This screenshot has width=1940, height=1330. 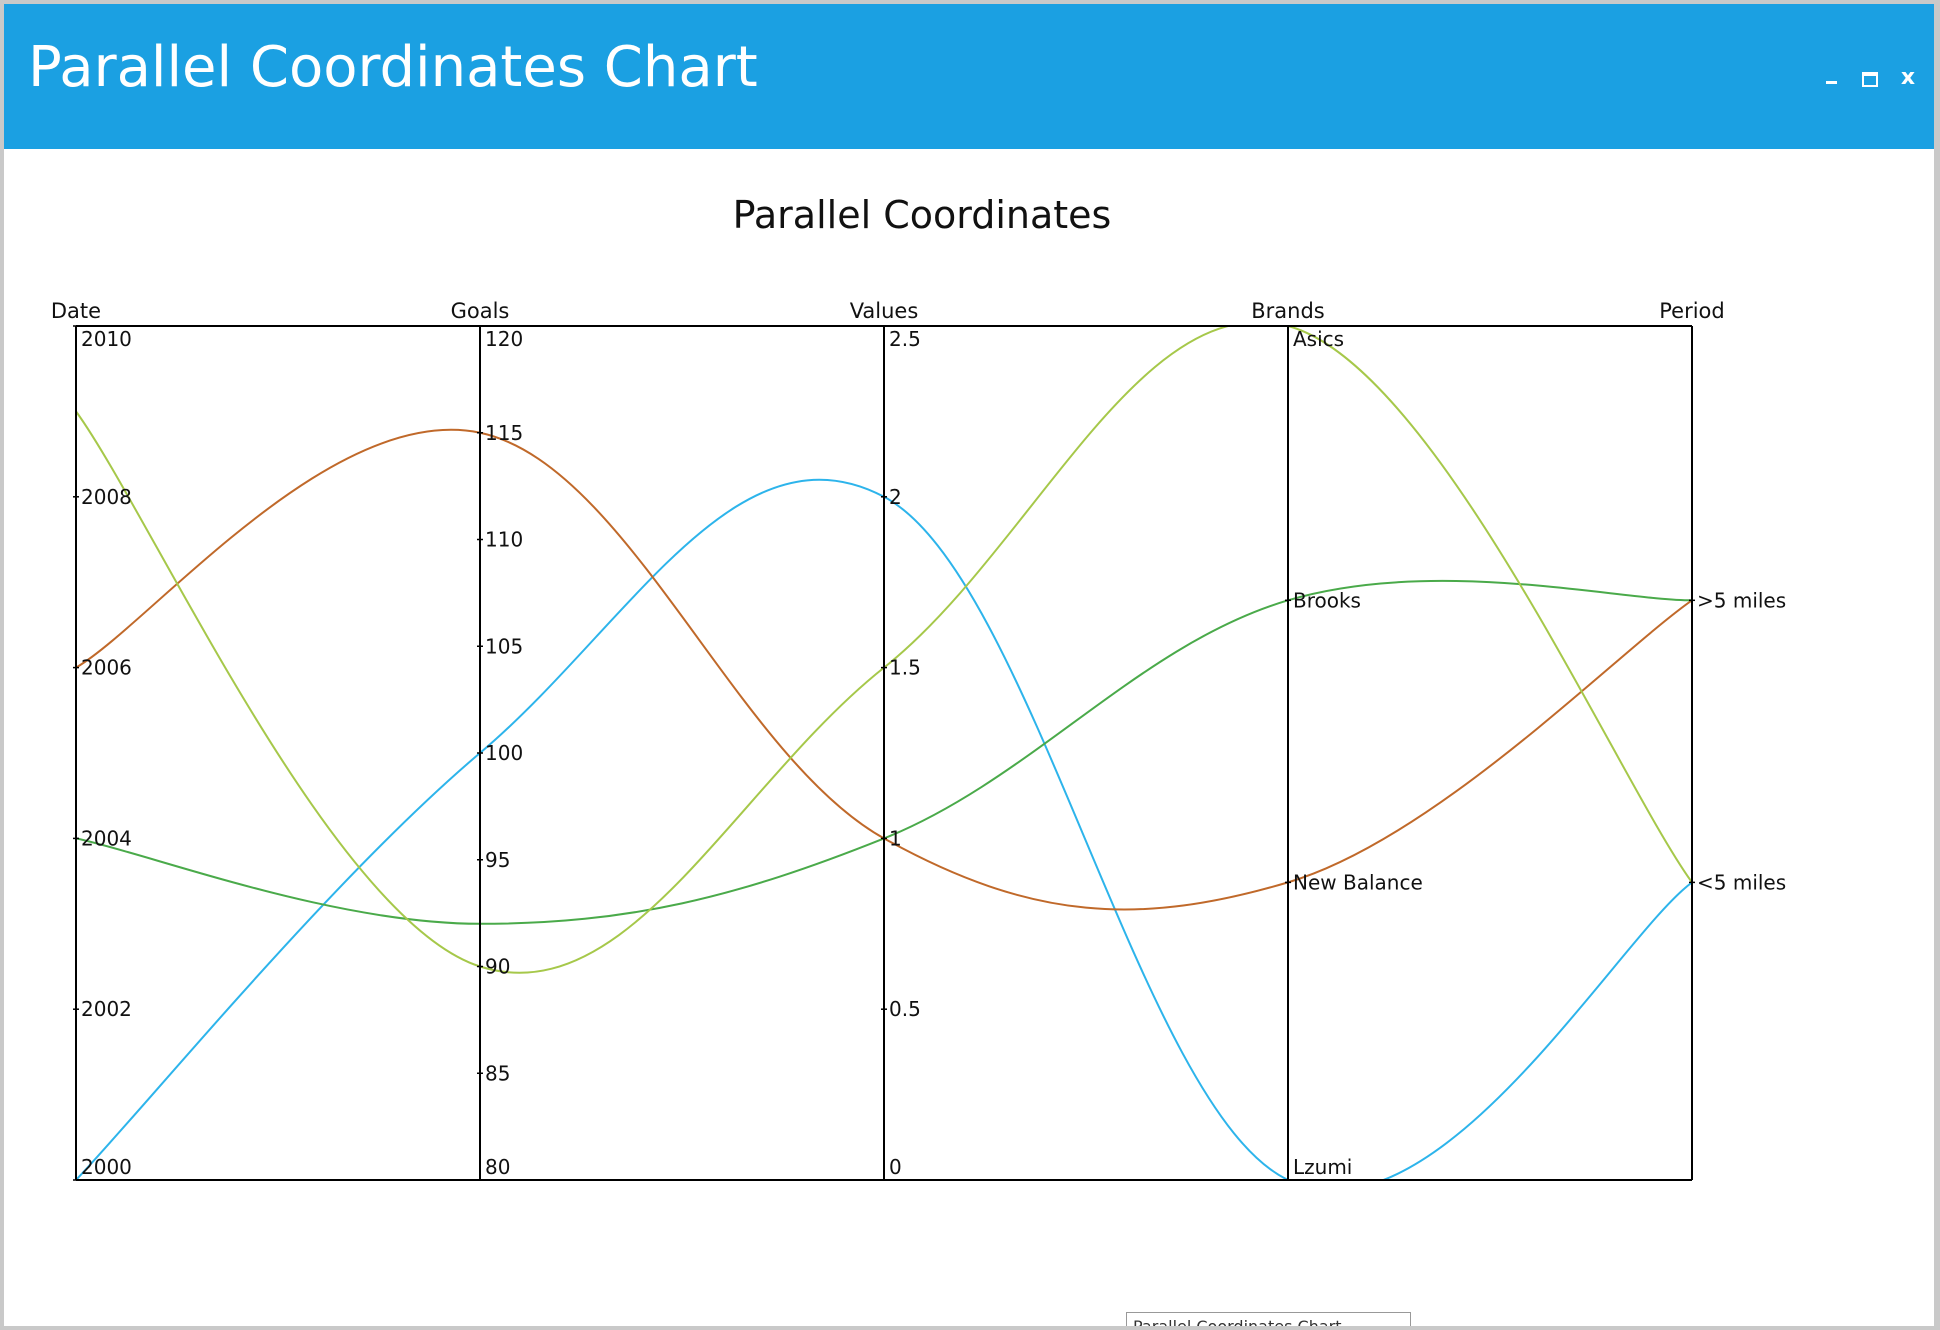 What do you see at coordinates (895, 1167) in the screenshot?
I see `tick-label: 0` at bounding box center [895, 1167].